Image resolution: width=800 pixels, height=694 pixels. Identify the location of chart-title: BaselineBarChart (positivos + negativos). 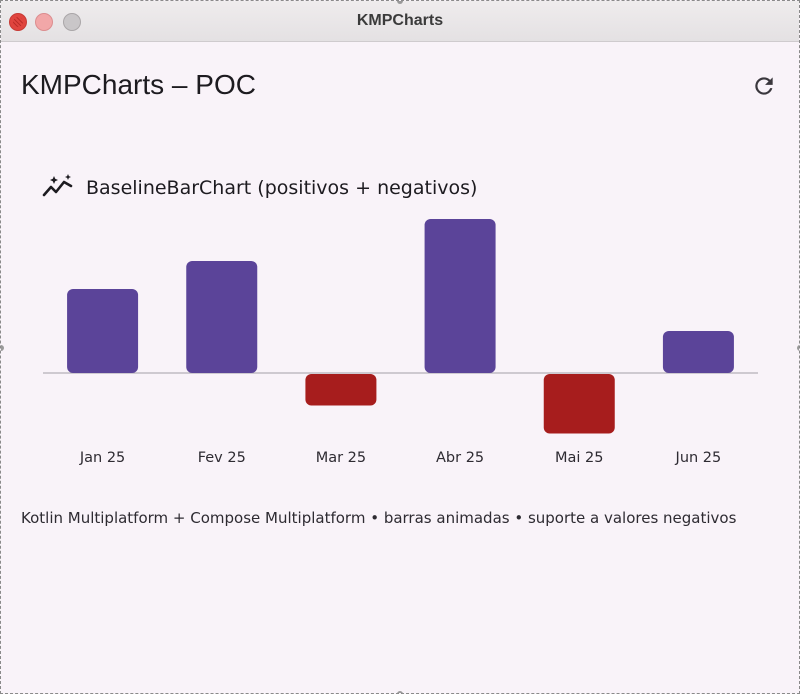
(282, 188).